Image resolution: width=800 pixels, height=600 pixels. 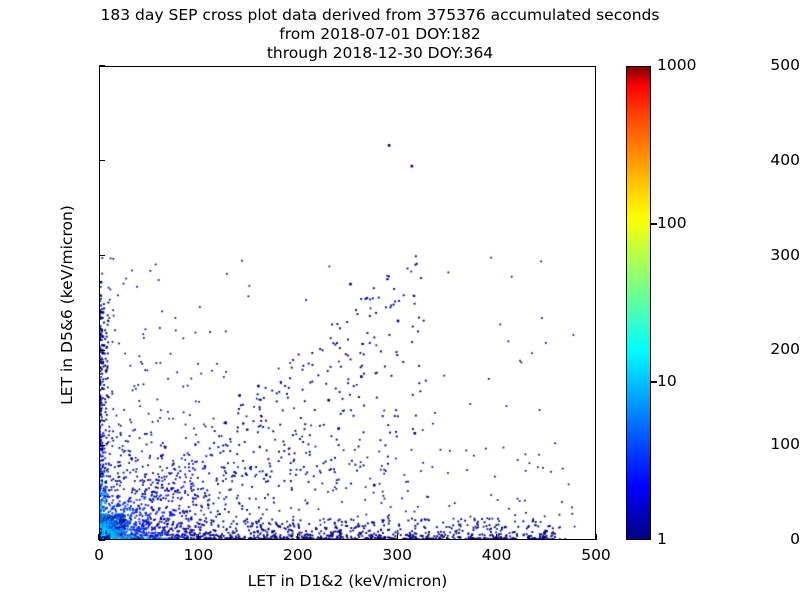 What do you see at coordinates (67, 305) in the screenshot?
I see `y-axis-title: LET in D5&6 (keV/micron)` at bounding box center [67, 305].